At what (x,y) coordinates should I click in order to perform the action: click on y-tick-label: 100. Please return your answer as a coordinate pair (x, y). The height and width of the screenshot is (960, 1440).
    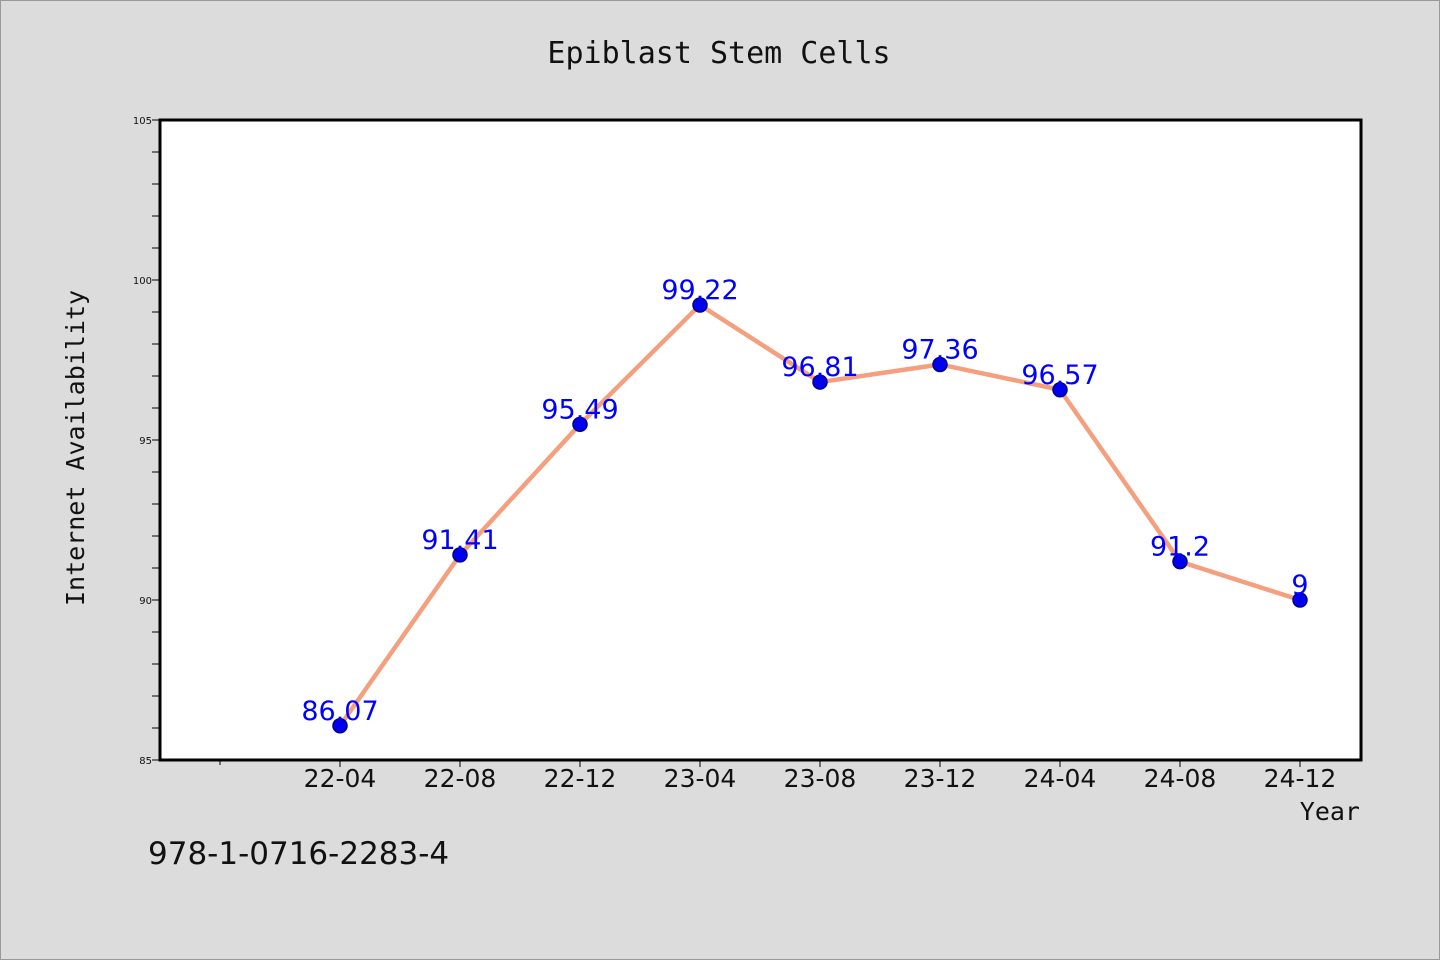
    Looking at the image, I should click on (142, 281).